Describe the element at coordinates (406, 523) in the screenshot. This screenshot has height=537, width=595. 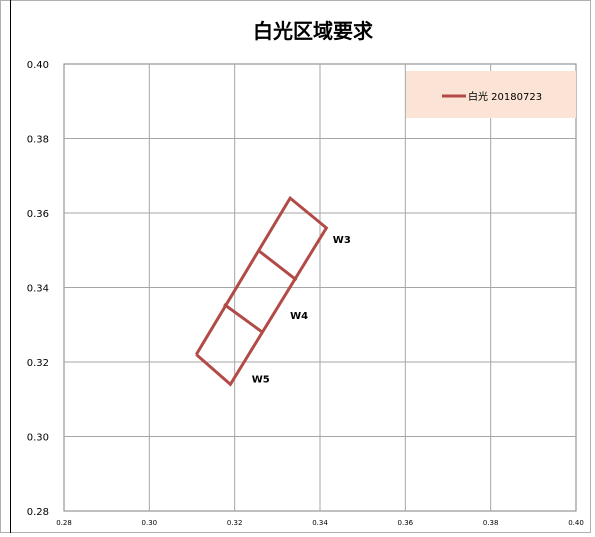
I see `x-tick-label: 0.36` at that location.